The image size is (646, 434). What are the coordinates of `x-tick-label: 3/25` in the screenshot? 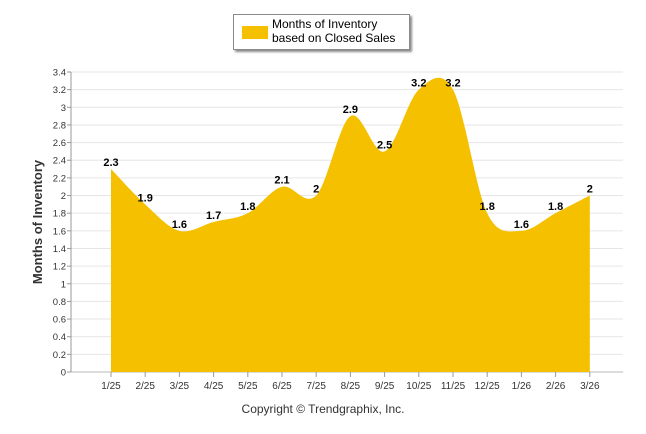 It's located at (180, 386).